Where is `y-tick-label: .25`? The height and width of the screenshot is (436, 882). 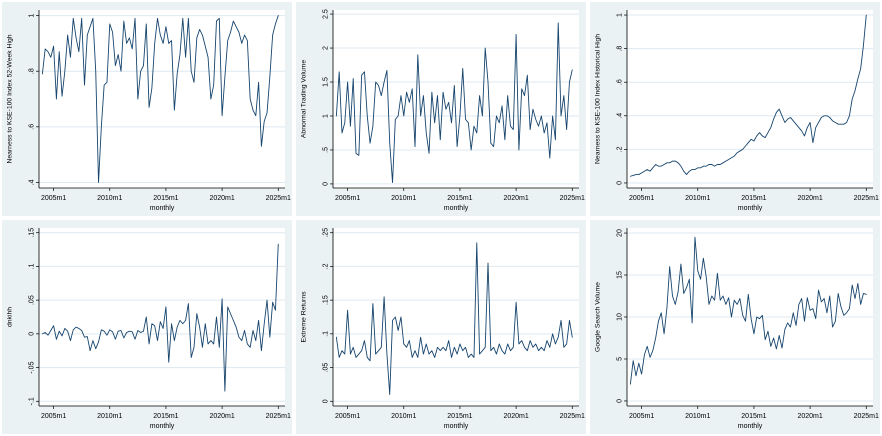
y-tick-label: .25 is located at coordinates (326, 233).